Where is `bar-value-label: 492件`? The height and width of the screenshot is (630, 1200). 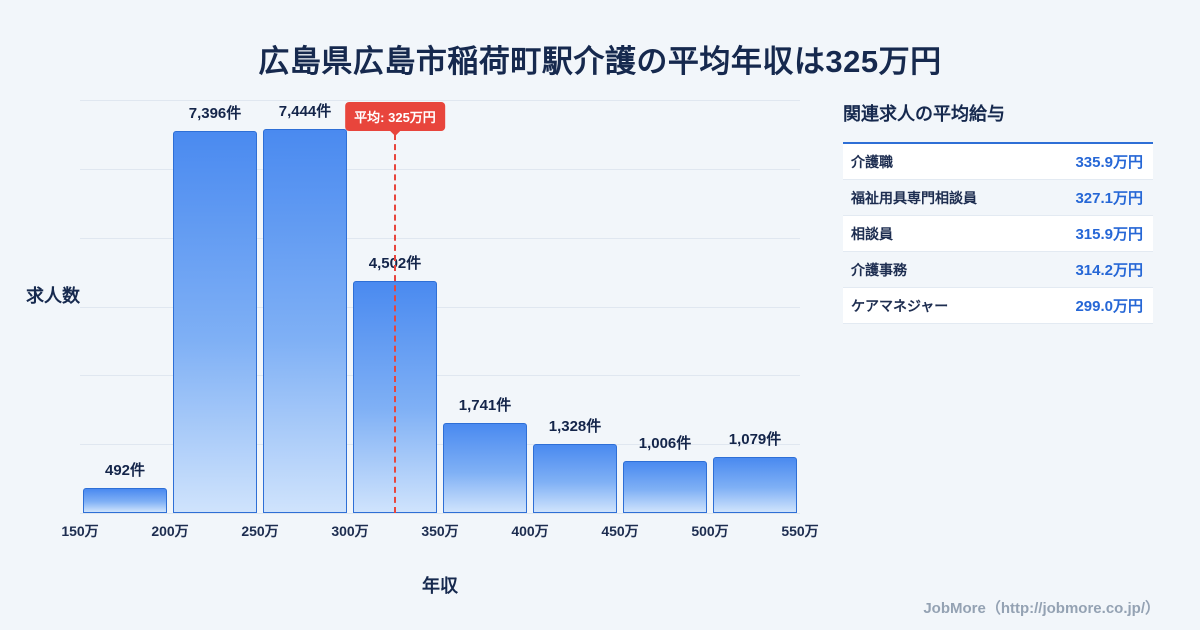
bar-value-label: 492件 is located at coordinates (125, 470).